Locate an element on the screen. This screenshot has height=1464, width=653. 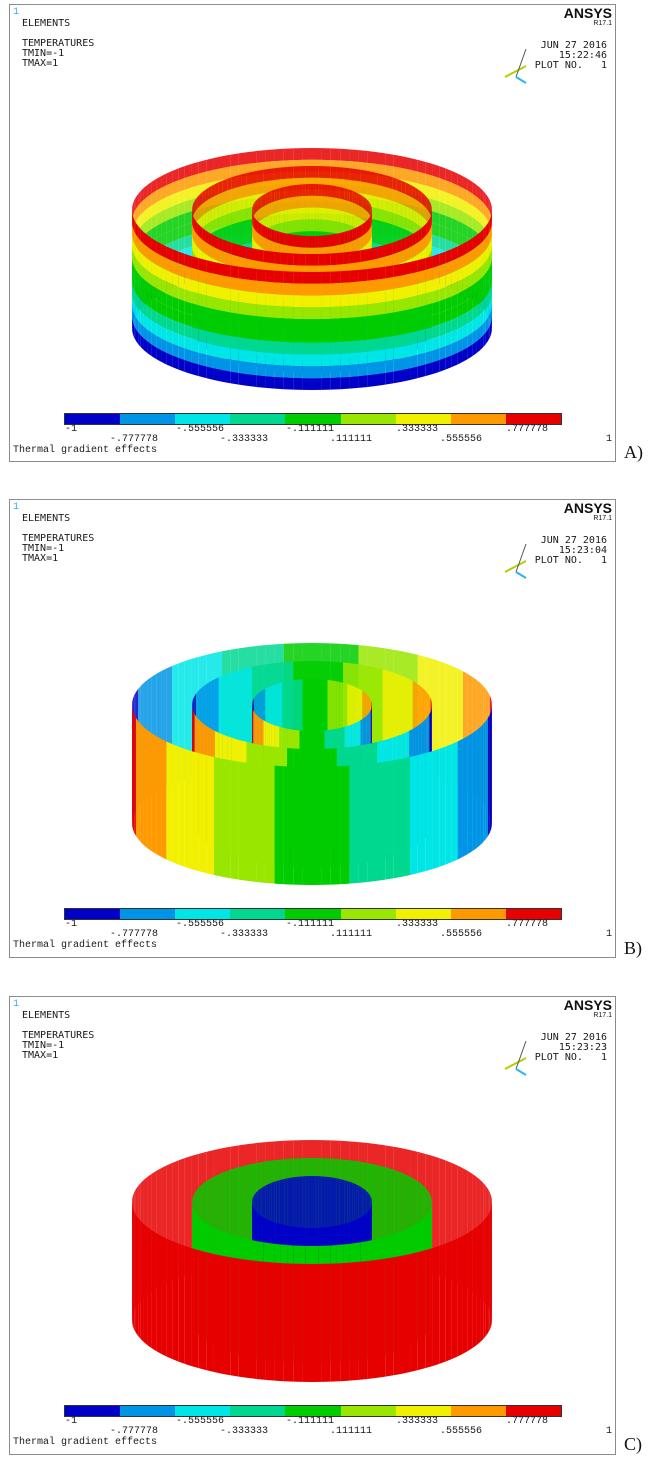
time-label: 15:23:04 is located at coordinates (582, 550).